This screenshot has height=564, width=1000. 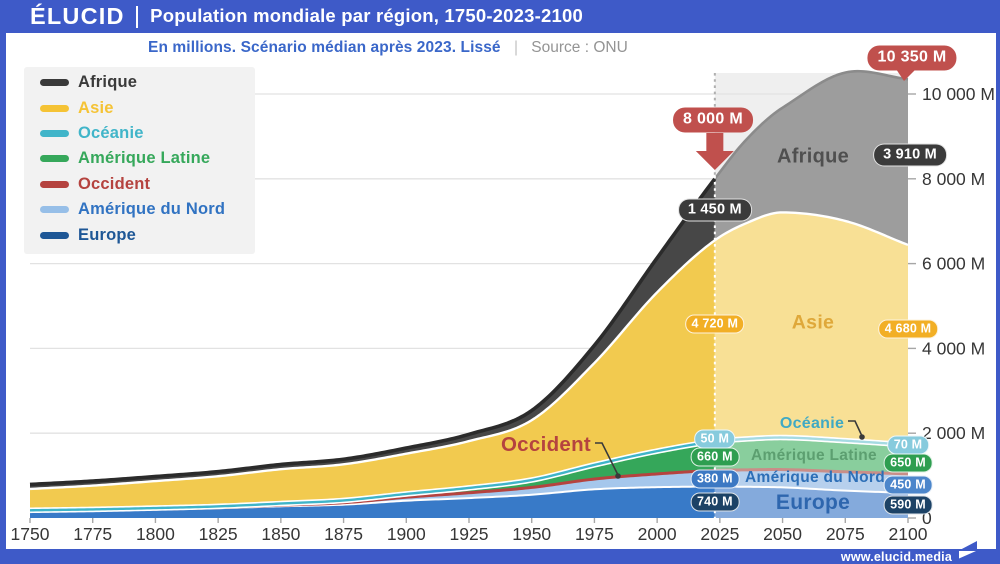 What do you see at coordinates (908, 534) in the screenshot?
I see `x-tick-label-2100: 2100` at bounding box center [908, 534].